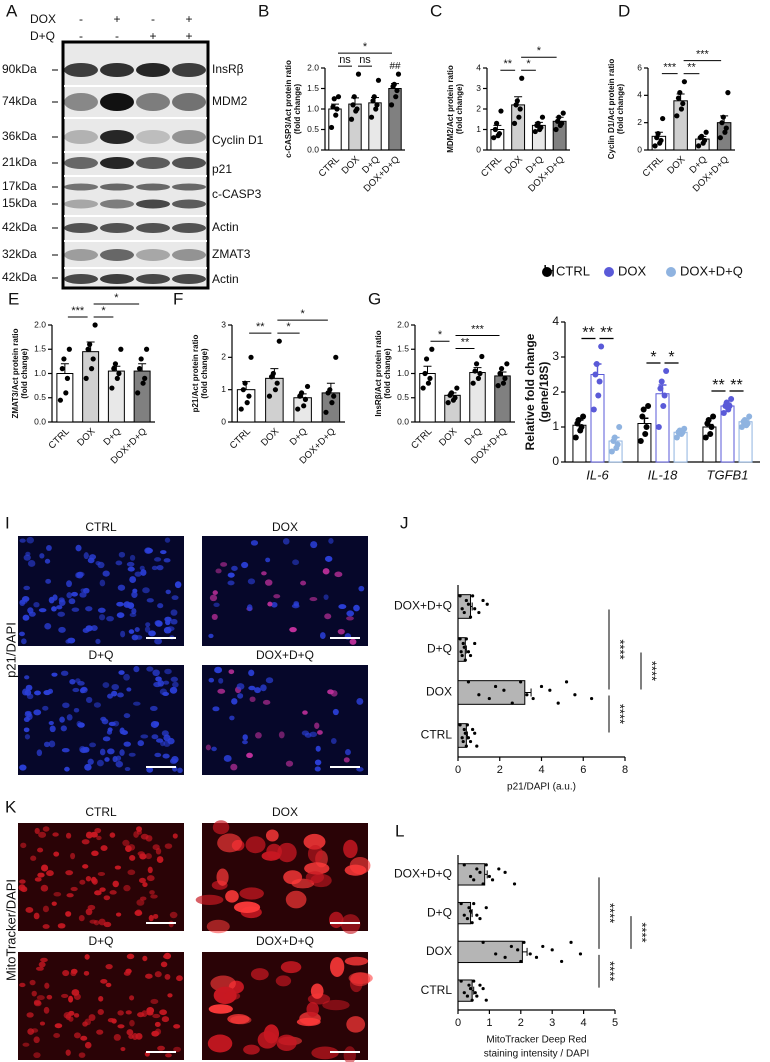  I want to click on x-tick-label: 2, so click(500, 770).